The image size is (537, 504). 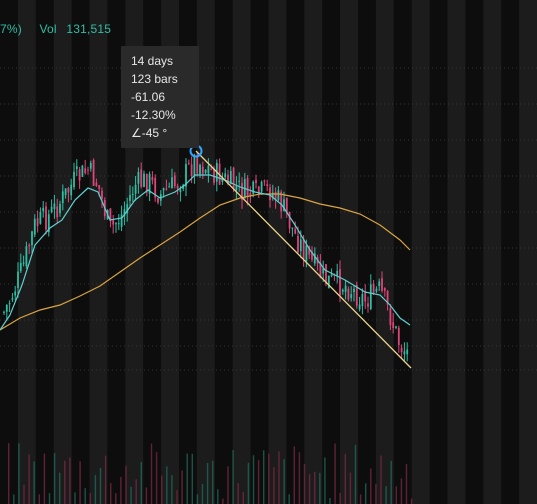 What do you see at coordinates (55, 29) in the screenshot?
I see `header-readout: 7%) Vol 131,515` at bounding box center [55, 29].